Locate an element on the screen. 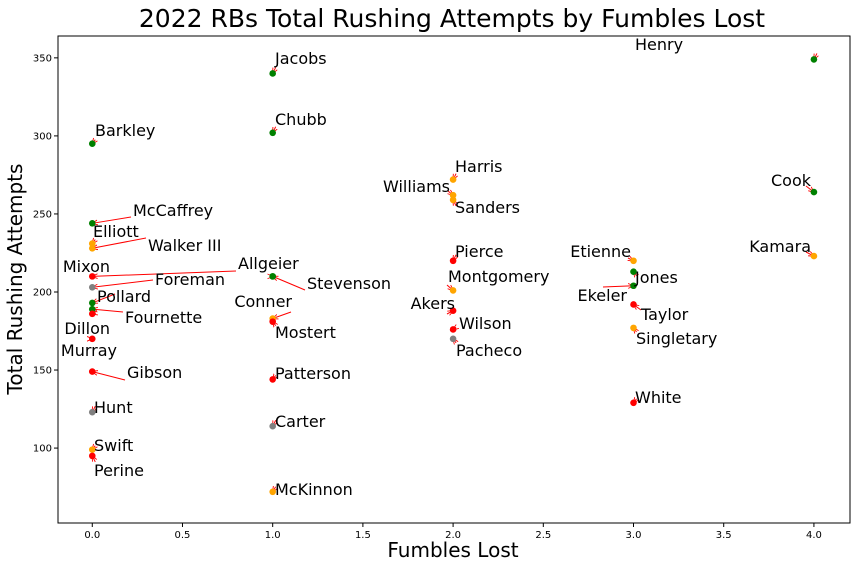  point-etienne is located at coordinates (633, 261).